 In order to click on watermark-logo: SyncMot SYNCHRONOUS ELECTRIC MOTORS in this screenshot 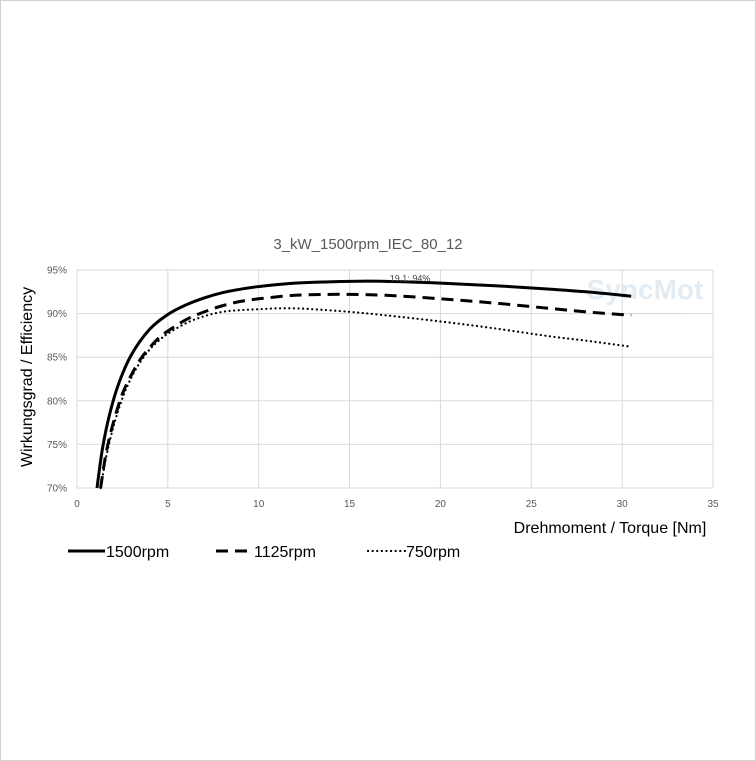, I will do `click(645, 295)`.